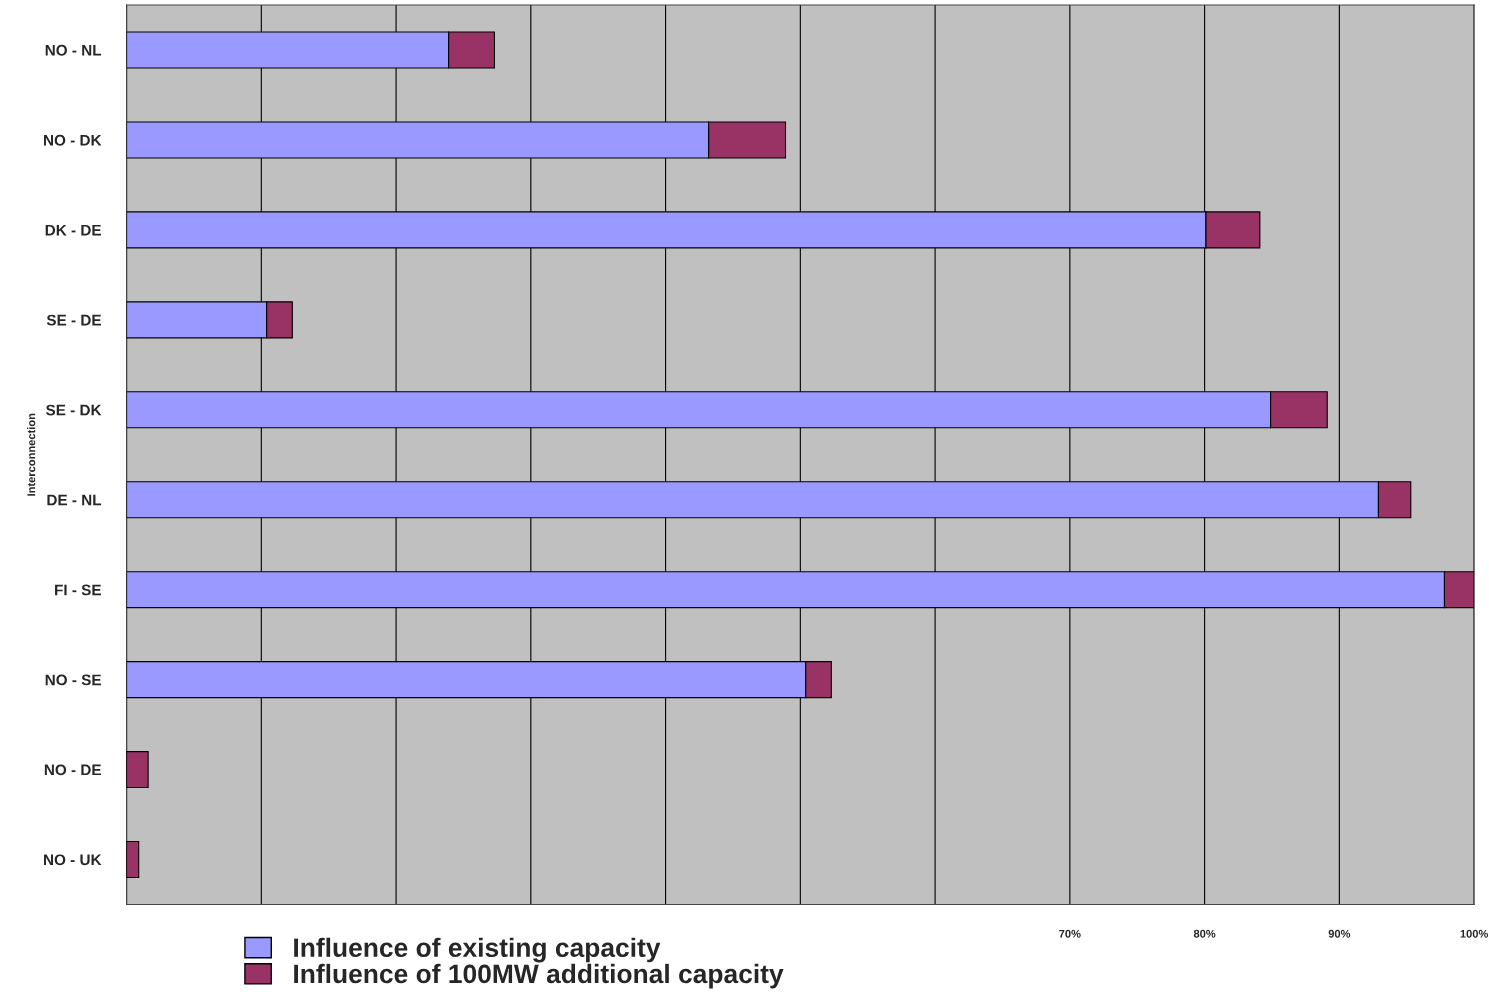  I want to click on y-tick-label: SE - DK, so click(73, 410).